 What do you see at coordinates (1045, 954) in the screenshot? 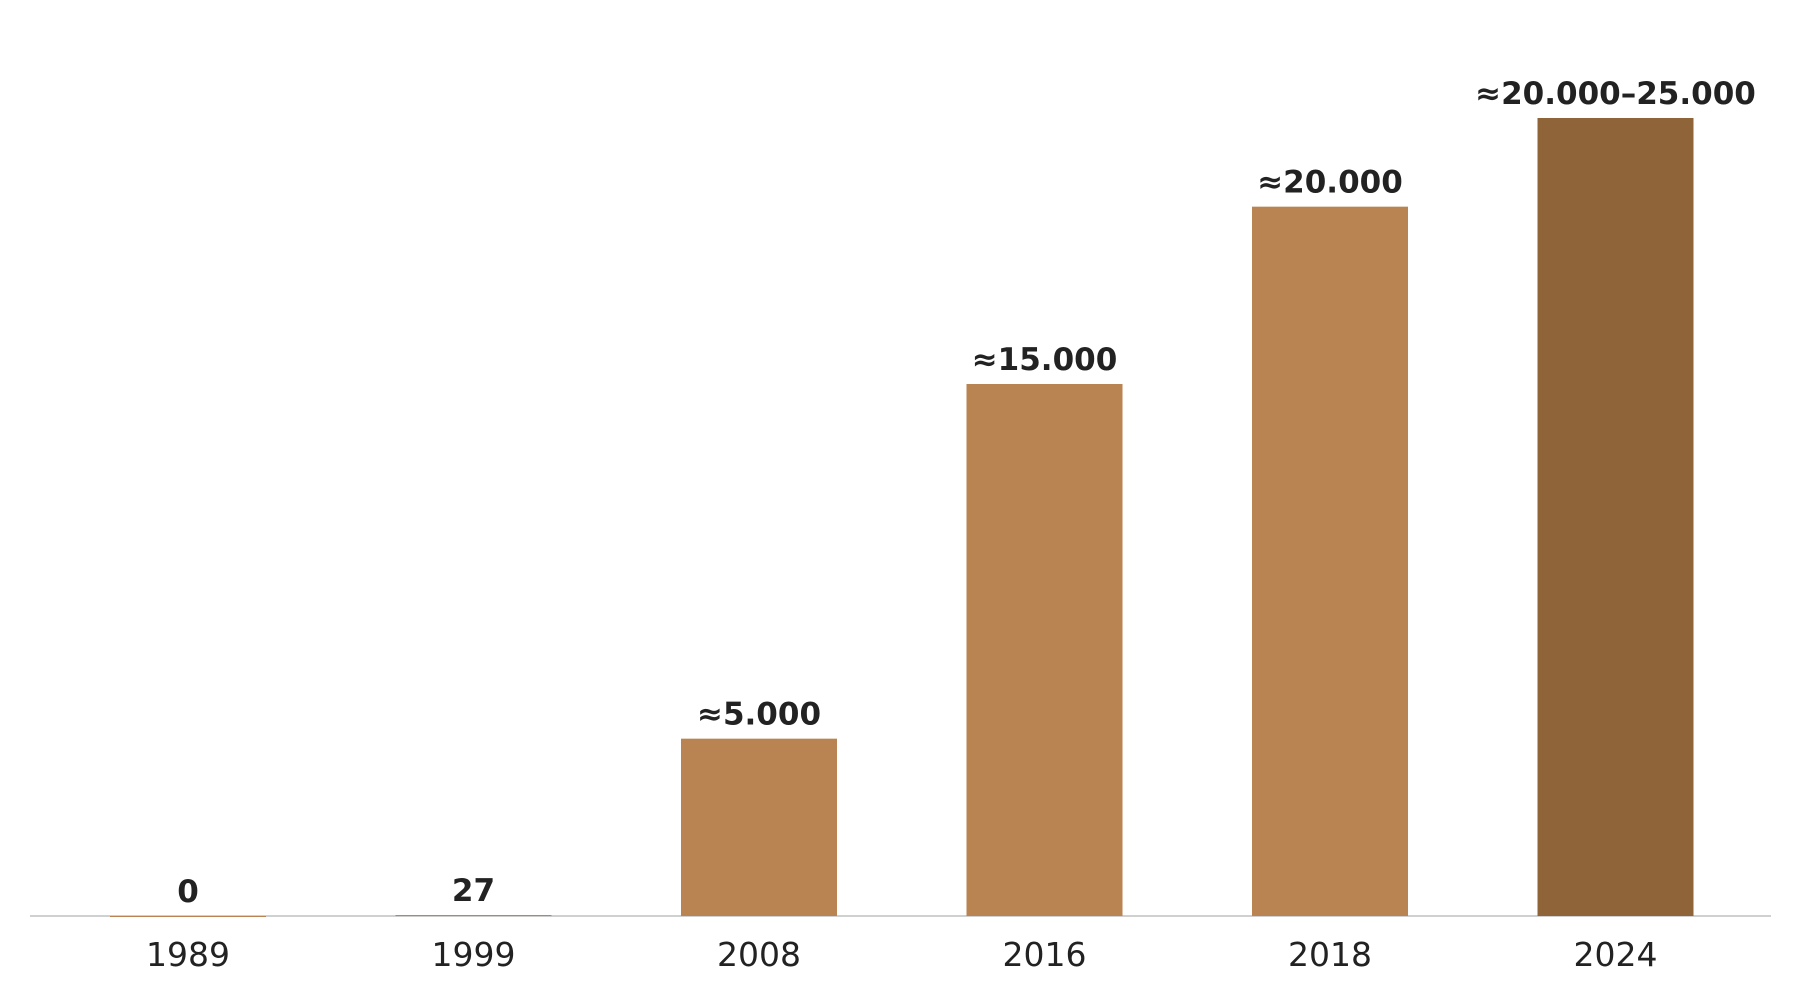
I see `x-tick-label: 2016` at bounding box center [1045, 954].